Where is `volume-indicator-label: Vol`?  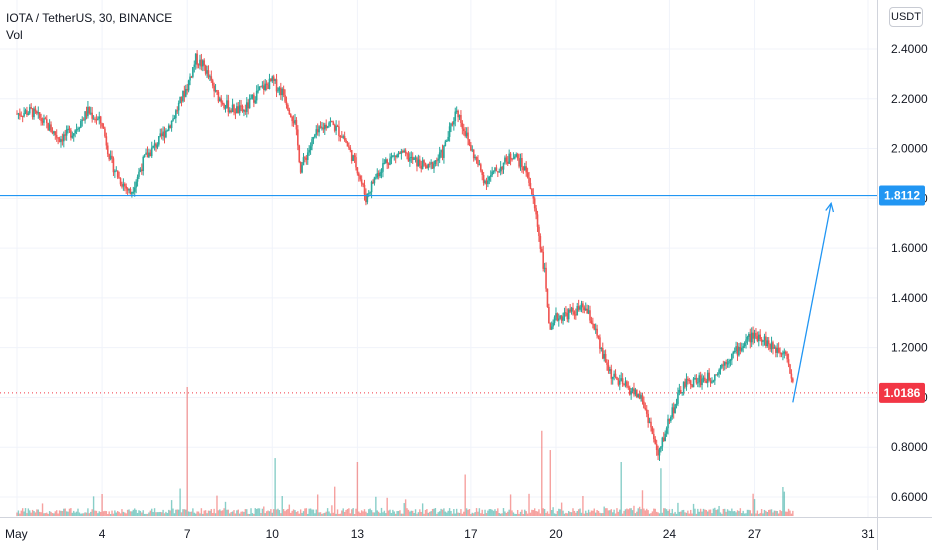
volume-indicator-label: Vol is located at coordinates (14, 35).